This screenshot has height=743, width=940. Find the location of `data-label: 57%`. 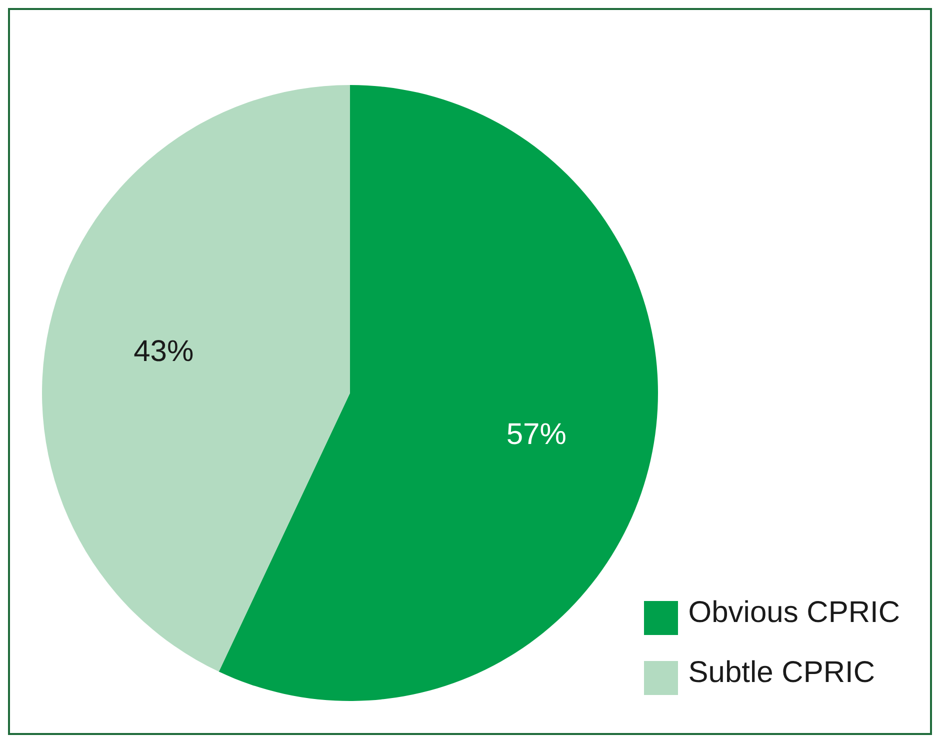

data-label: 57% is located at coordinates (536, 435).